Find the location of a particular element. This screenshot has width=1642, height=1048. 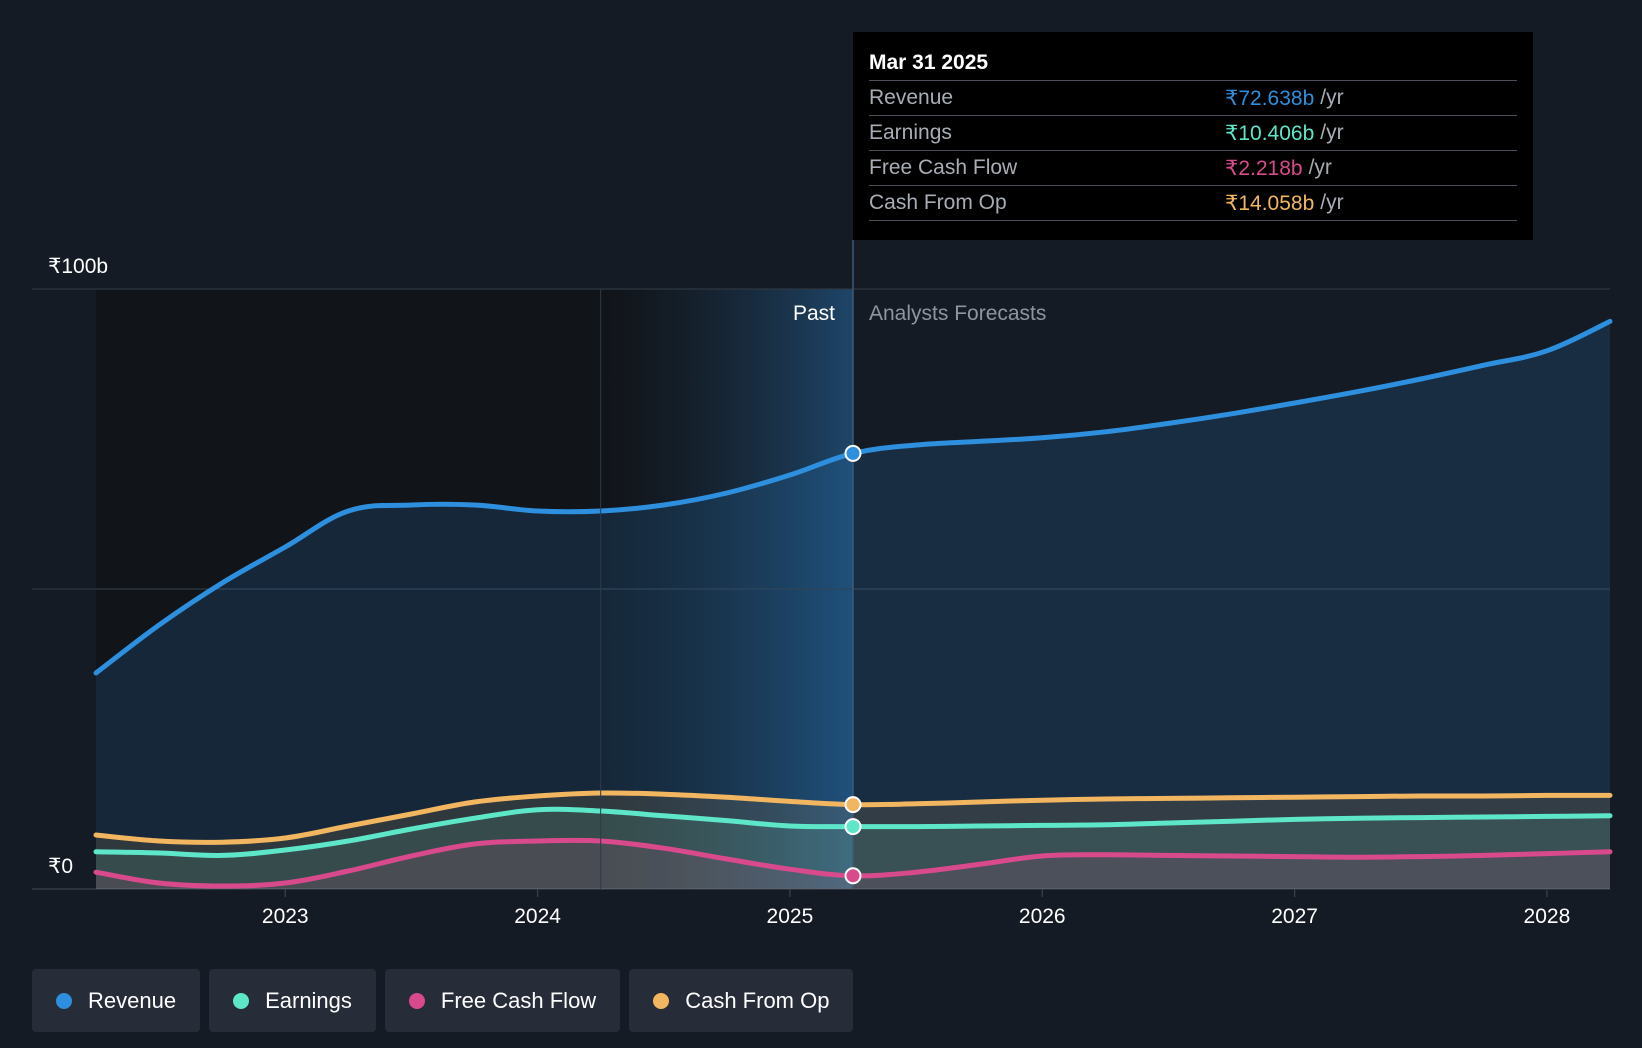

tooltip-label: Cash From Op is located at coordinates (938, 202).